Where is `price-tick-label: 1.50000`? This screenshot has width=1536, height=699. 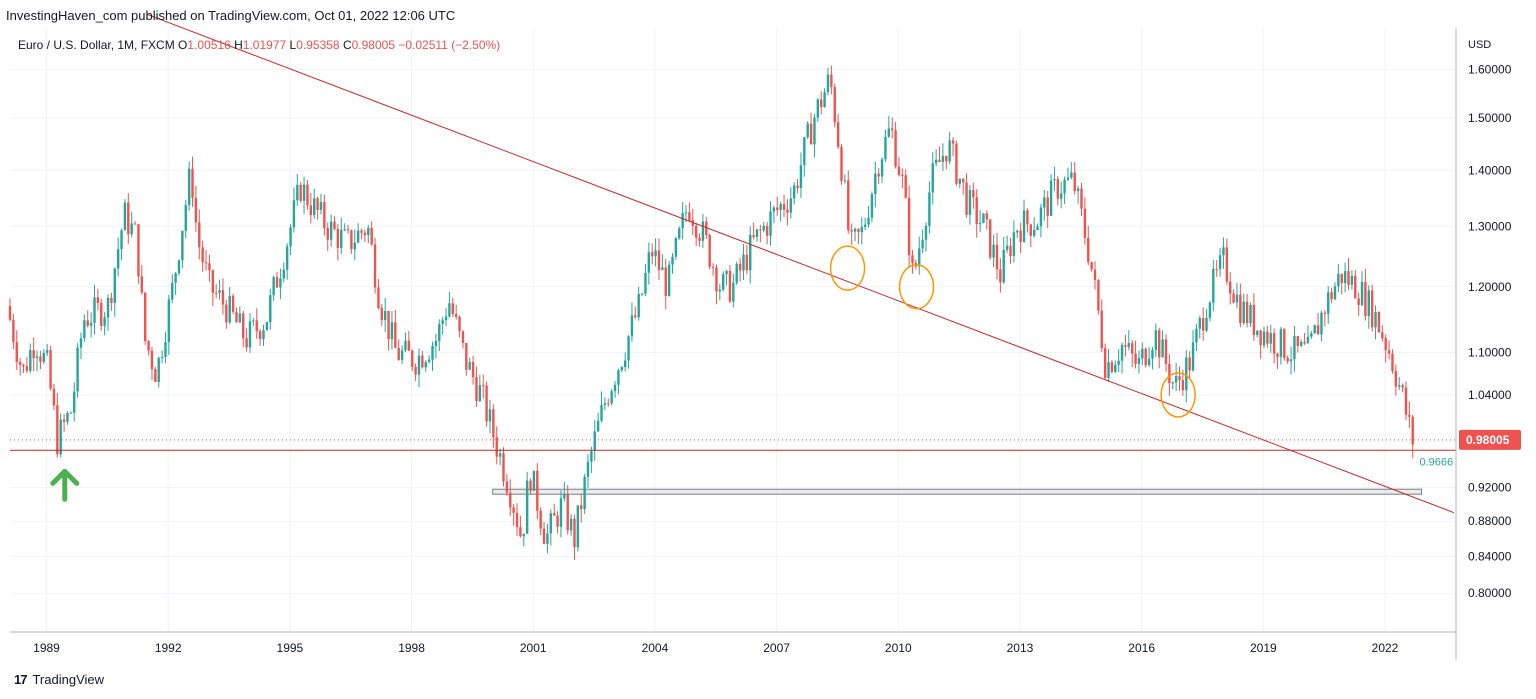 price-tick-label: 1.50000 is located at coordinates (1490, 118).